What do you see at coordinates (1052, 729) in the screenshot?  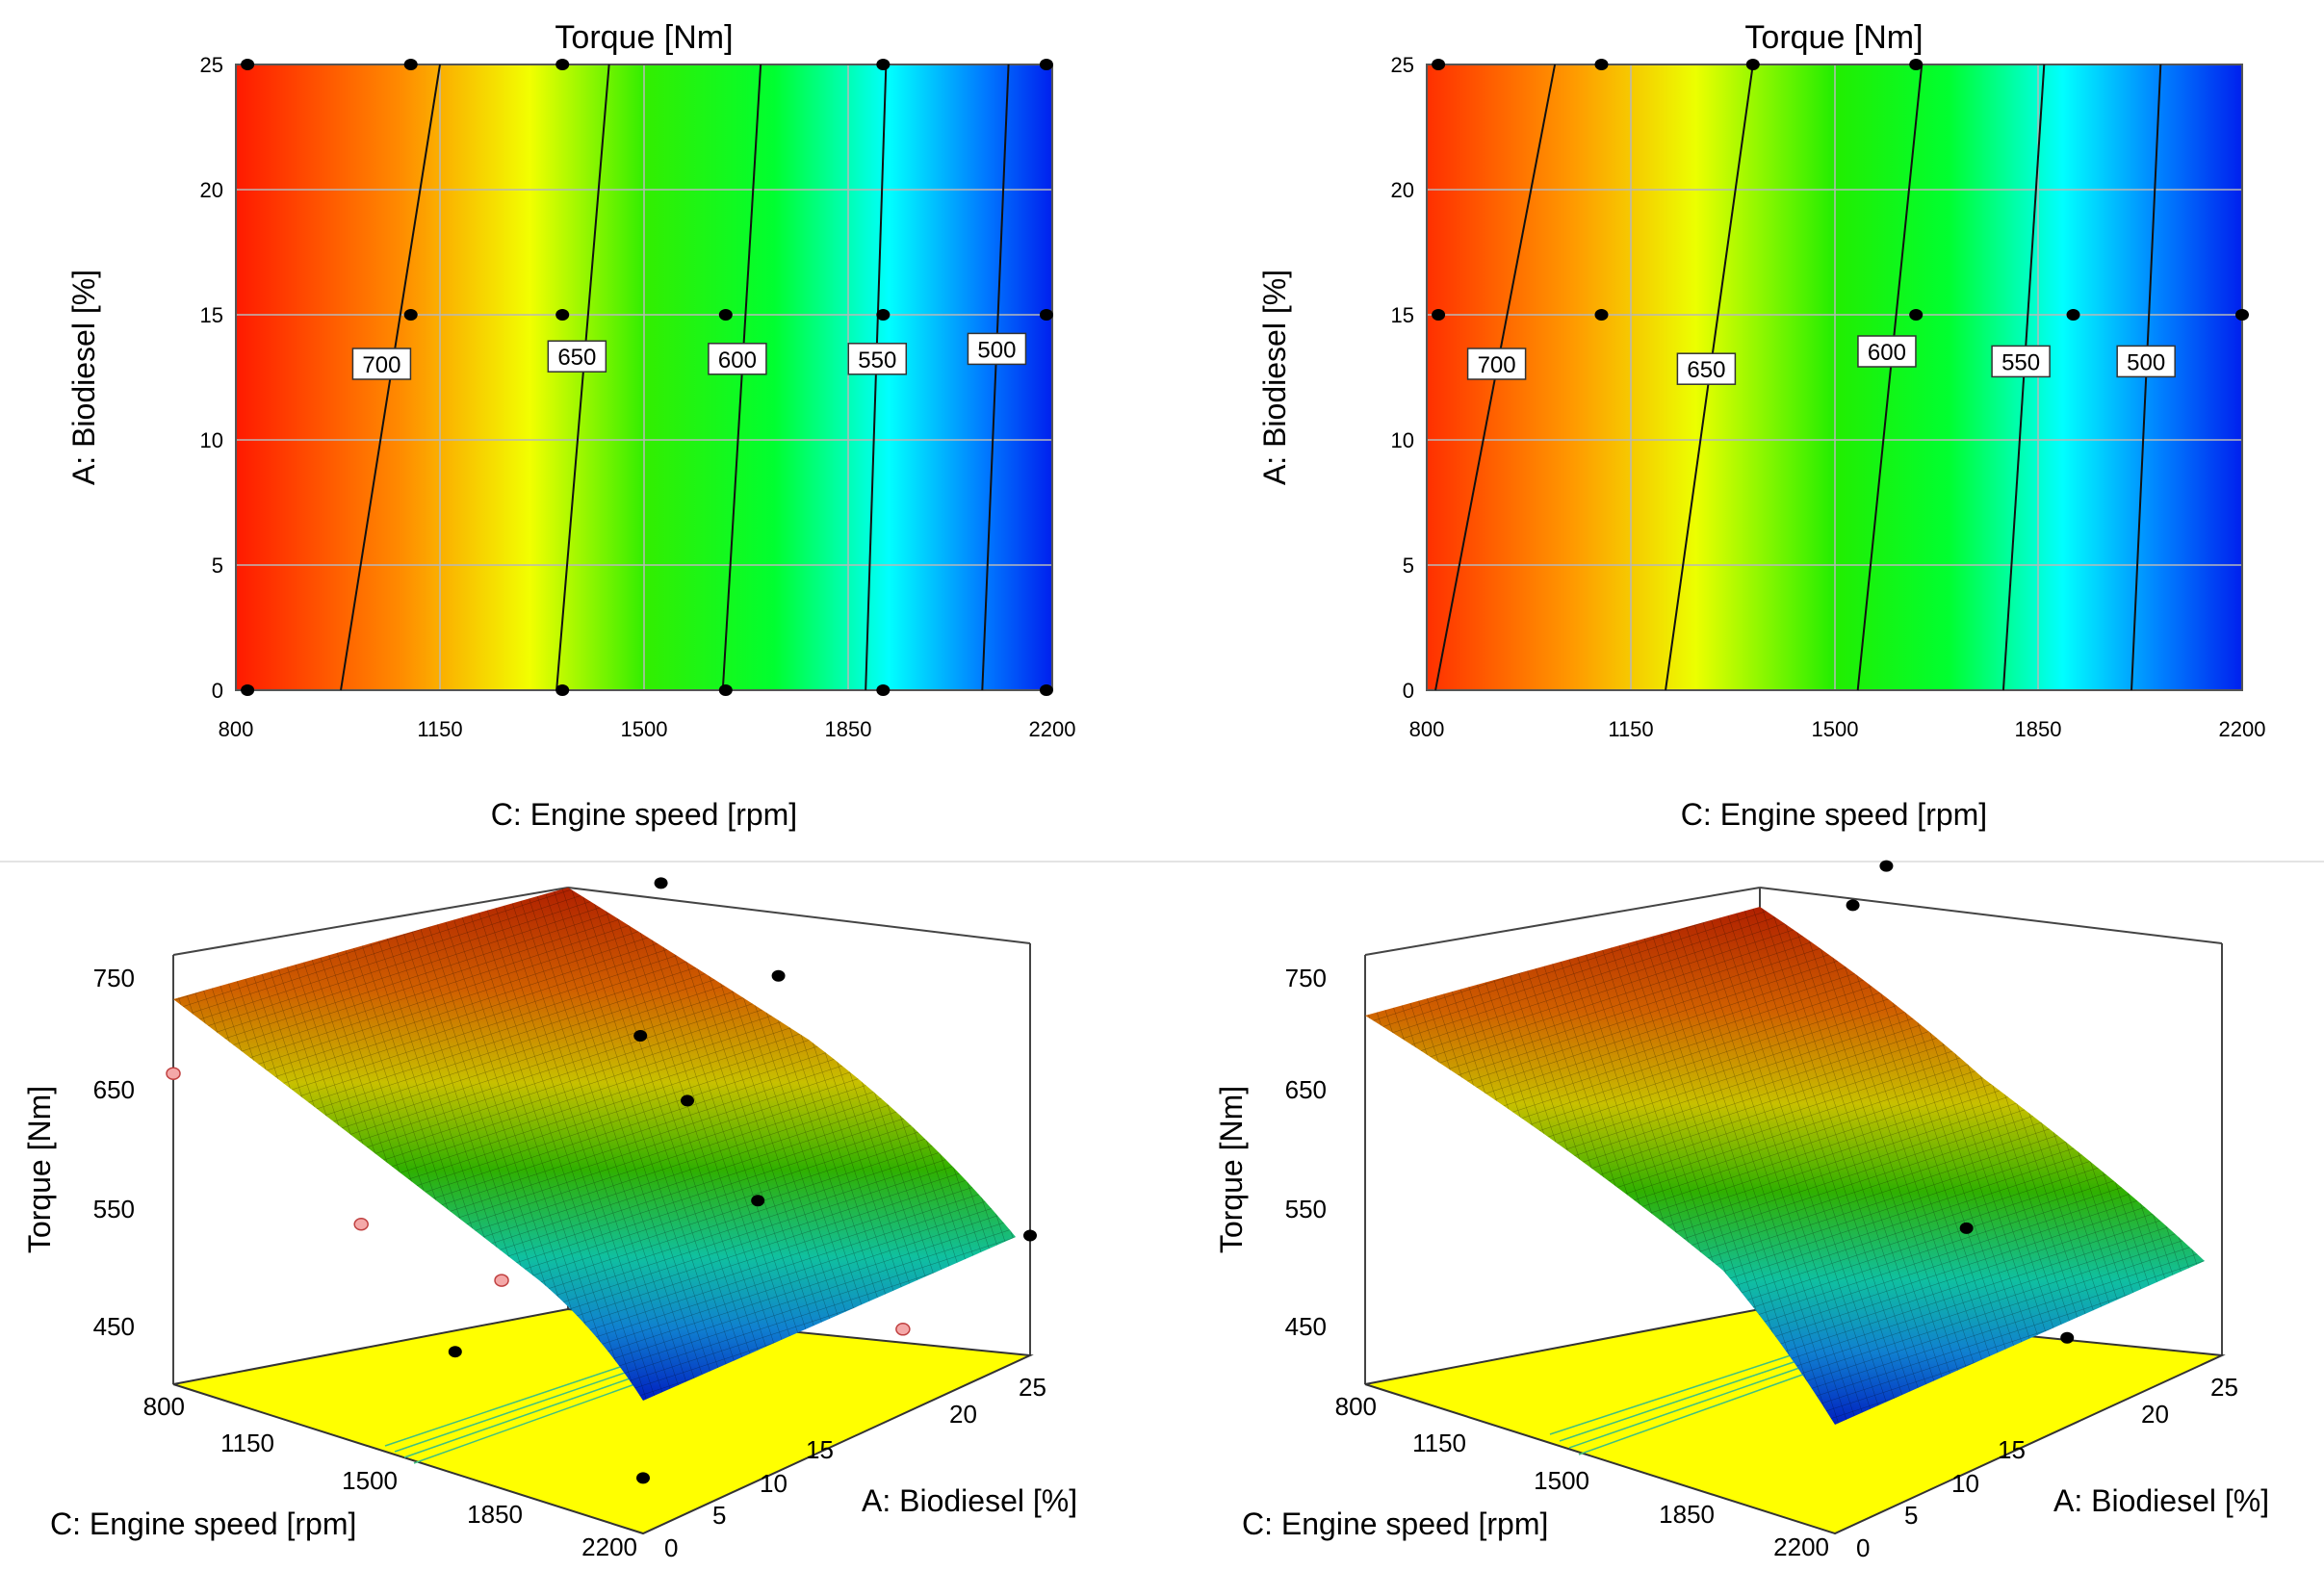 I see `x-tick: 2200` at bounding box center [1052, 729].